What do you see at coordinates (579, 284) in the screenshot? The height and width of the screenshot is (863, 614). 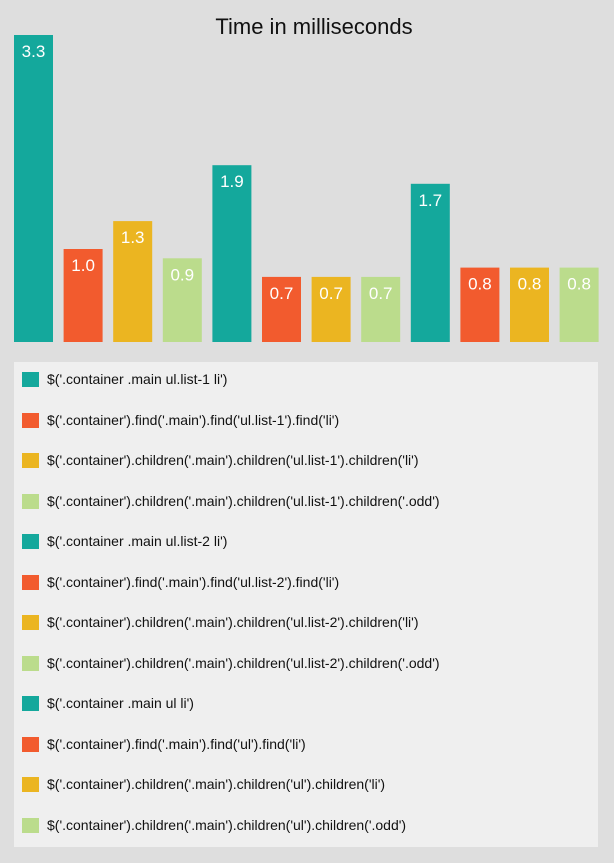 I see `bar-value-label-12: 0.8` at bounding box center [579, 284].